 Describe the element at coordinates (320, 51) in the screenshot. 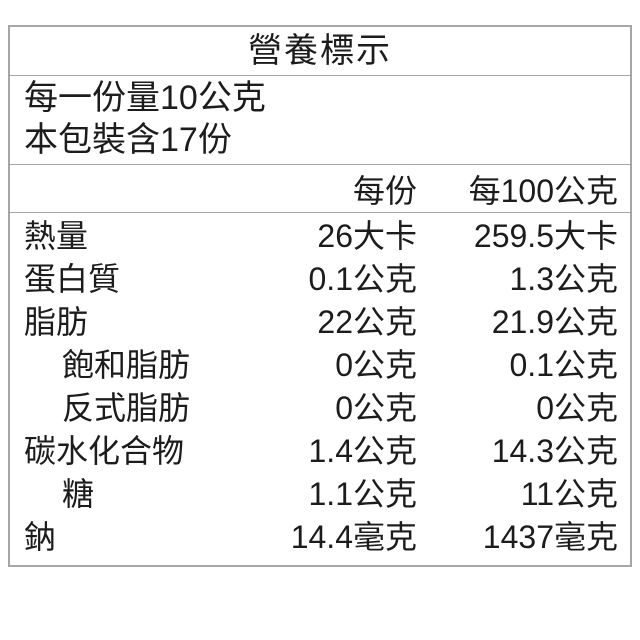

I see `nutrition-title: 營養標示` at that location.